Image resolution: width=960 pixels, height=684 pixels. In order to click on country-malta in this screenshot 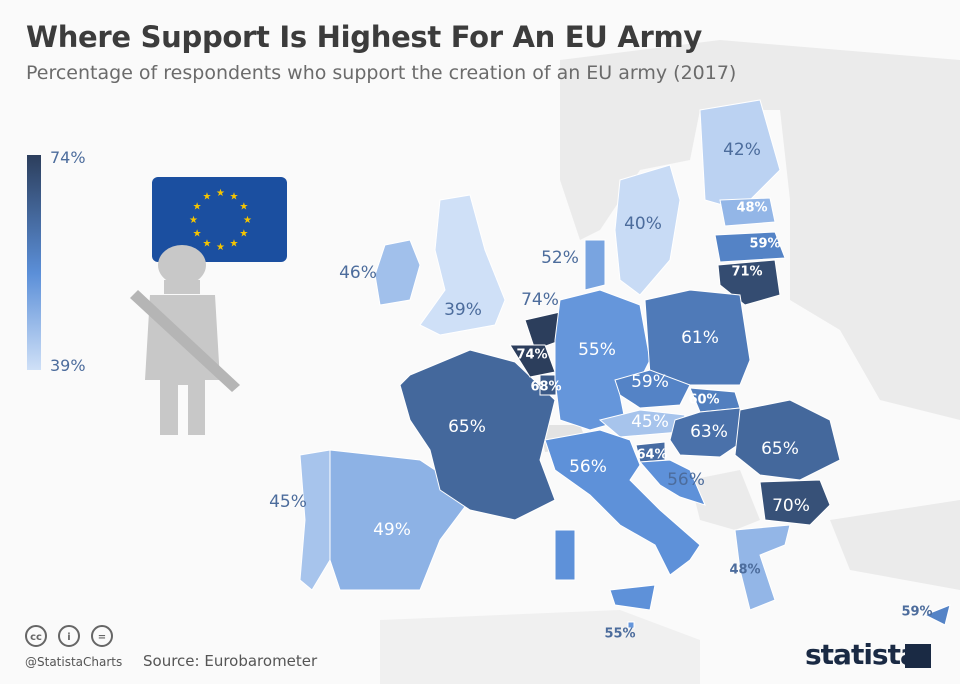, I will do `click(631, 625)`.